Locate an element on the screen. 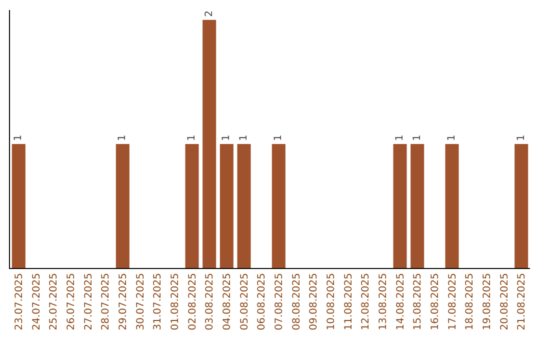 The image size is (540, 340). x-tick-label: 11.08.2025 is located at coordinates (348, 301).